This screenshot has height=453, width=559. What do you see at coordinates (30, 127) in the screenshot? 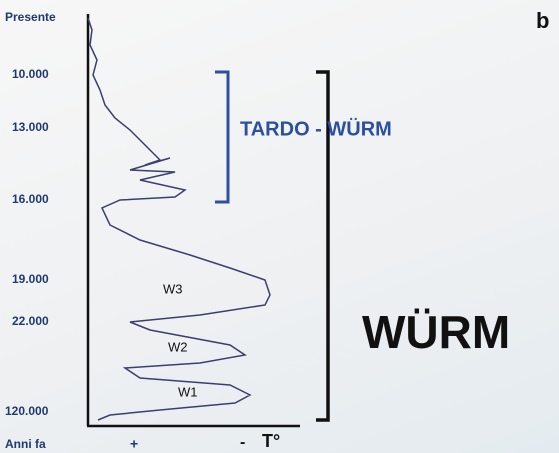
I see `time-label: 13.000` at bounding box center [30, 127].